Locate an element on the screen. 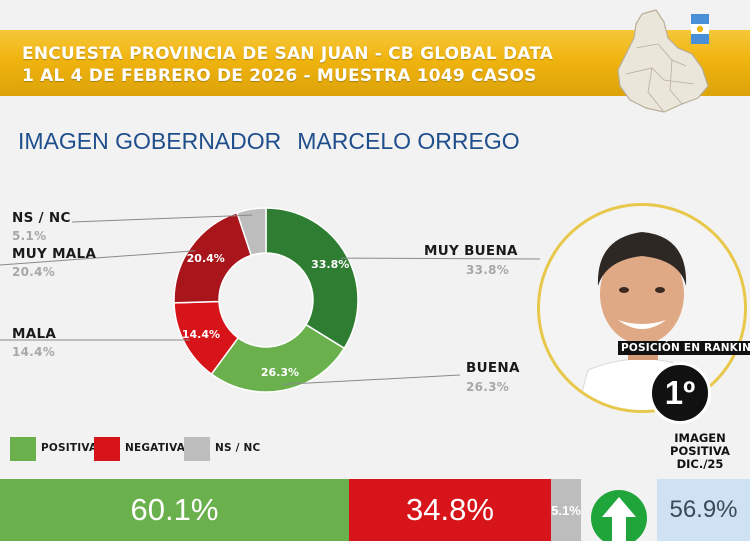 The width and height of the screenshot is (750, 541). bar-positiva-label: 60.1% is located at coordinates (174, 509).